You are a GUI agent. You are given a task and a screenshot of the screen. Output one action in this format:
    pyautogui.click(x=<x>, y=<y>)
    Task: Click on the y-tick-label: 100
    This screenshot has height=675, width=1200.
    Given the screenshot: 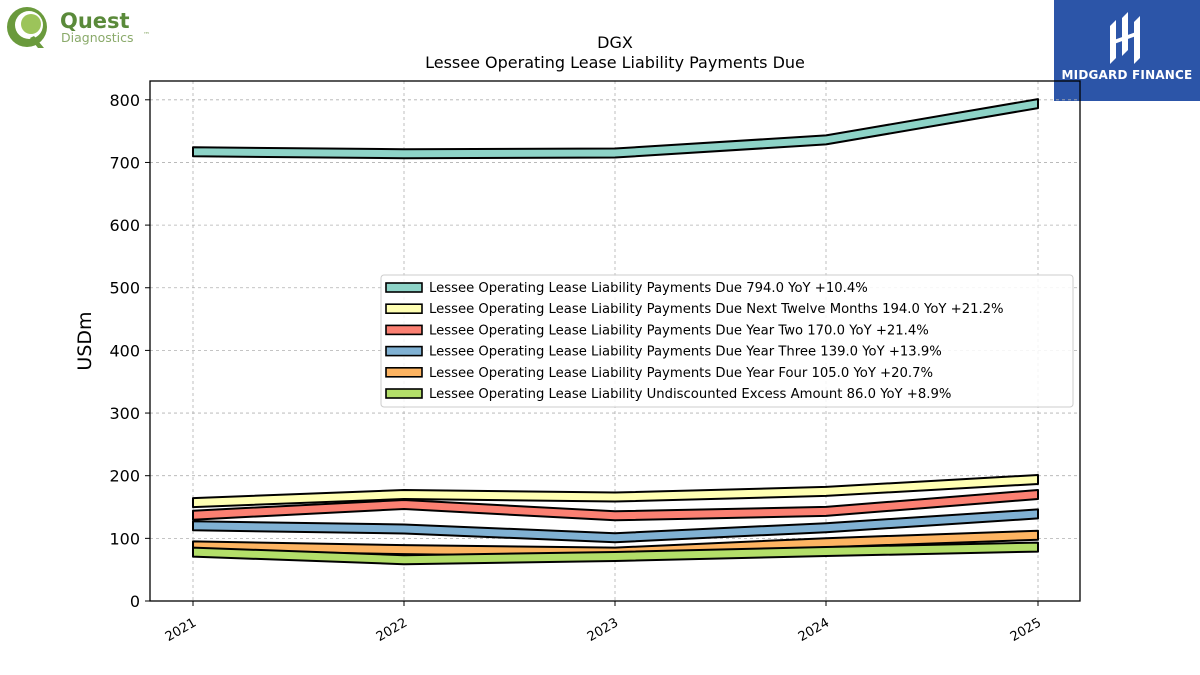 What is the action you would take?
    pyautogui.click(x=124, y=538)
    